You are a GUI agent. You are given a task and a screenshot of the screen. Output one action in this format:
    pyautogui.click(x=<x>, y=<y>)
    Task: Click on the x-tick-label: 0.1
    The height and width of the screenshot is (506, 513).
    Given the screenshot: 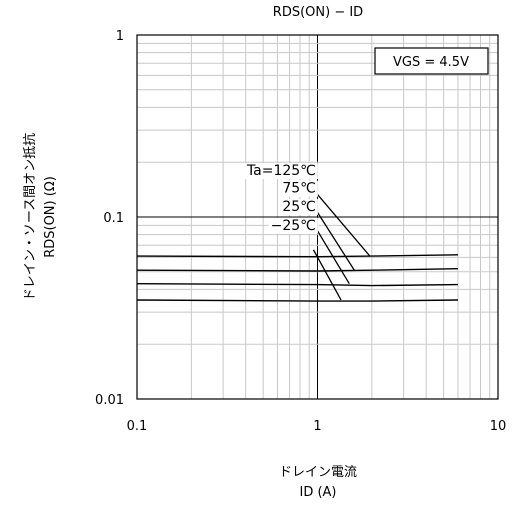 What is the action you would take?
    pyautogui.click(x=137, y=426)
    